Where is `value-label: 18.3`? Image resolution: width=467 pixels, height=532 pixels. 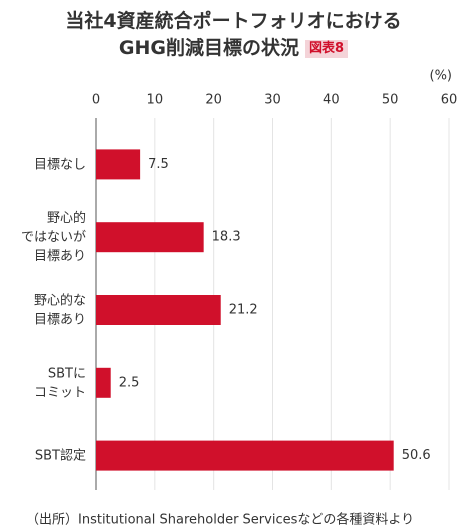
value-label: 18.3 is located at coordinates (226, 237).